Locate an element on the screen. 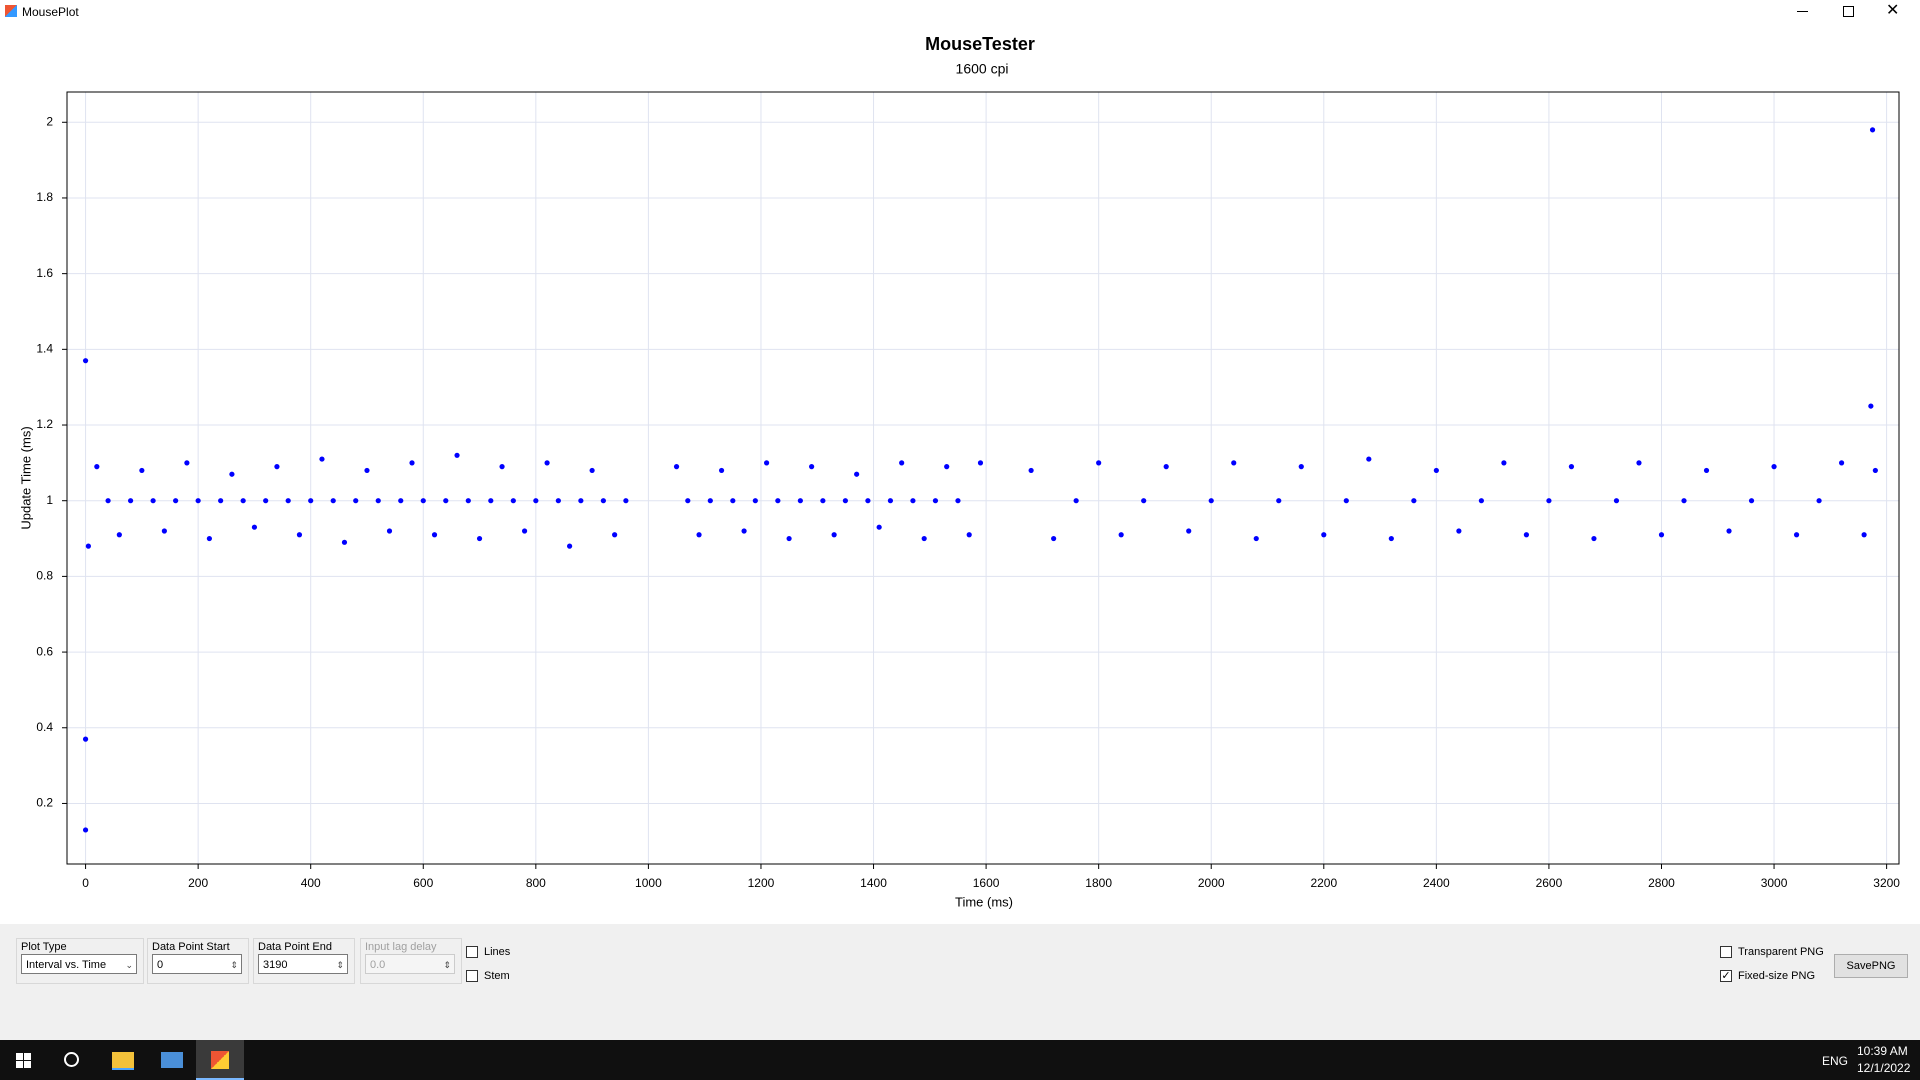  clock-date: 12/1/2022 is located at coordinates (1884, 1068).